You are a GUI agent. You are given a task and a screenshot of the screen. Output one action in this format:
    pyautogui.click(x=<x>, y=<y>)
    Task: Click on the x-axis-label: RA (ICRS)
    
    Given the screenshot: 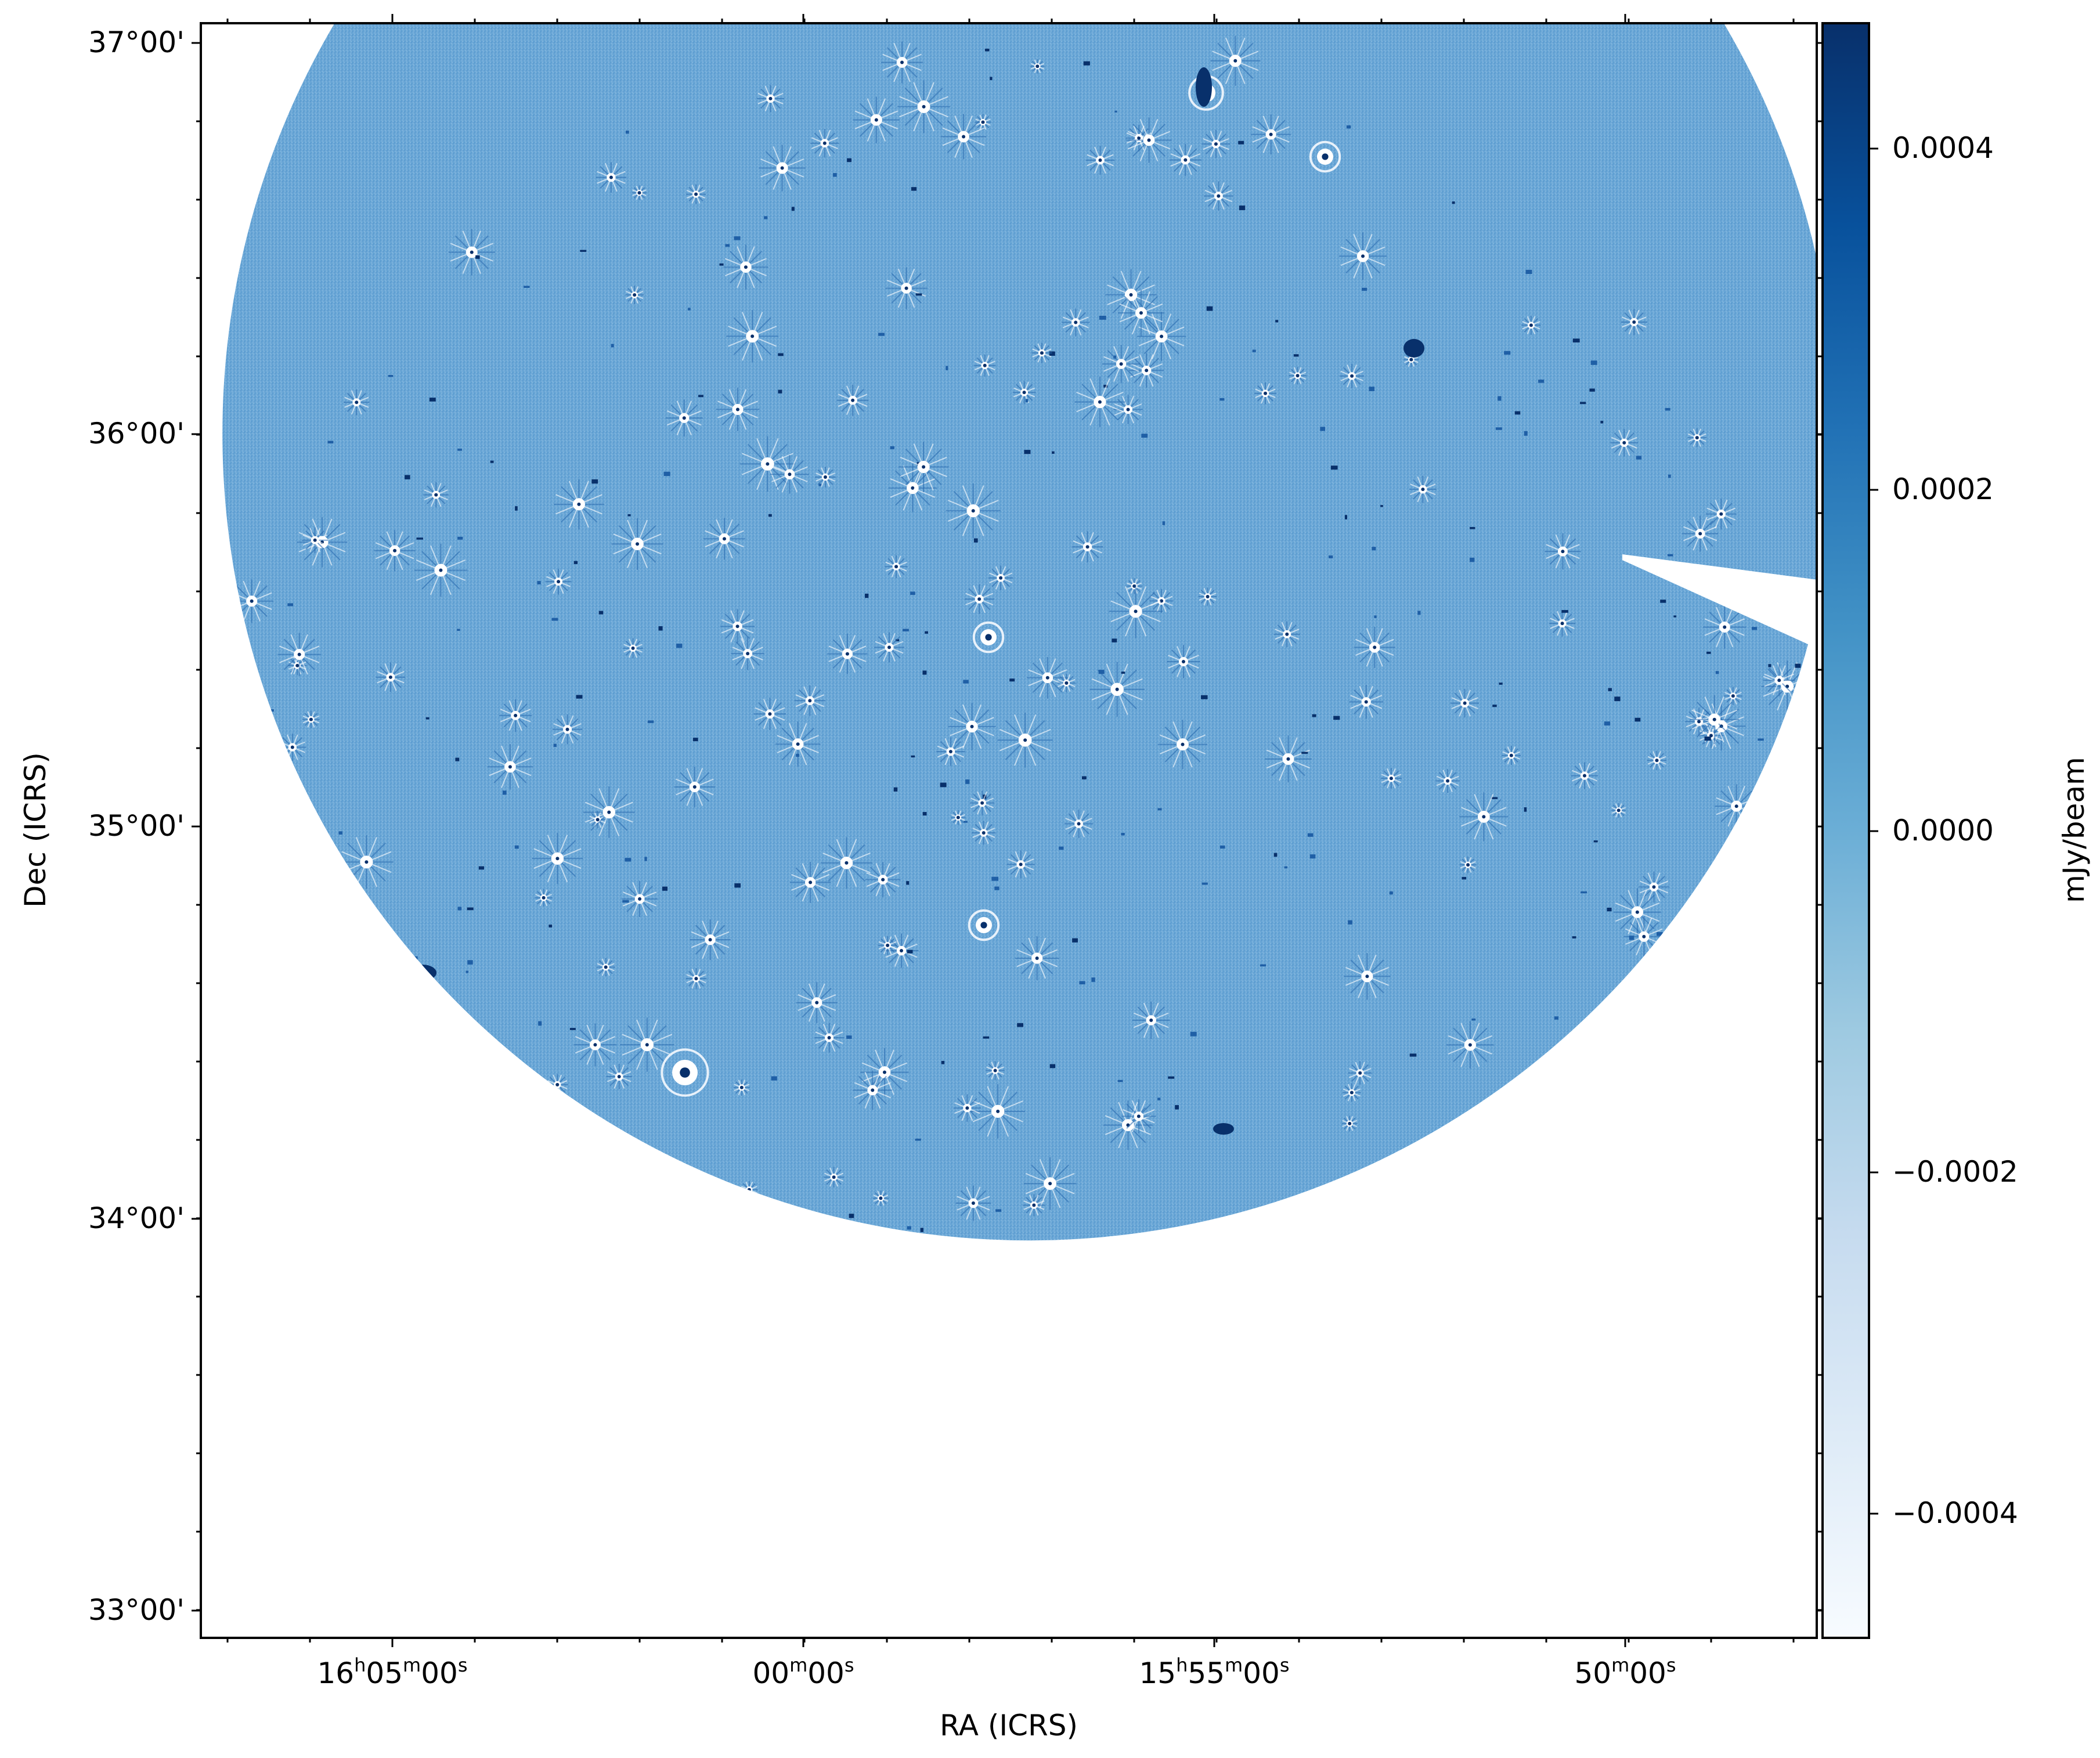 What is the action you would take?
    pyautogui.click(x=1009, y=1725)
    